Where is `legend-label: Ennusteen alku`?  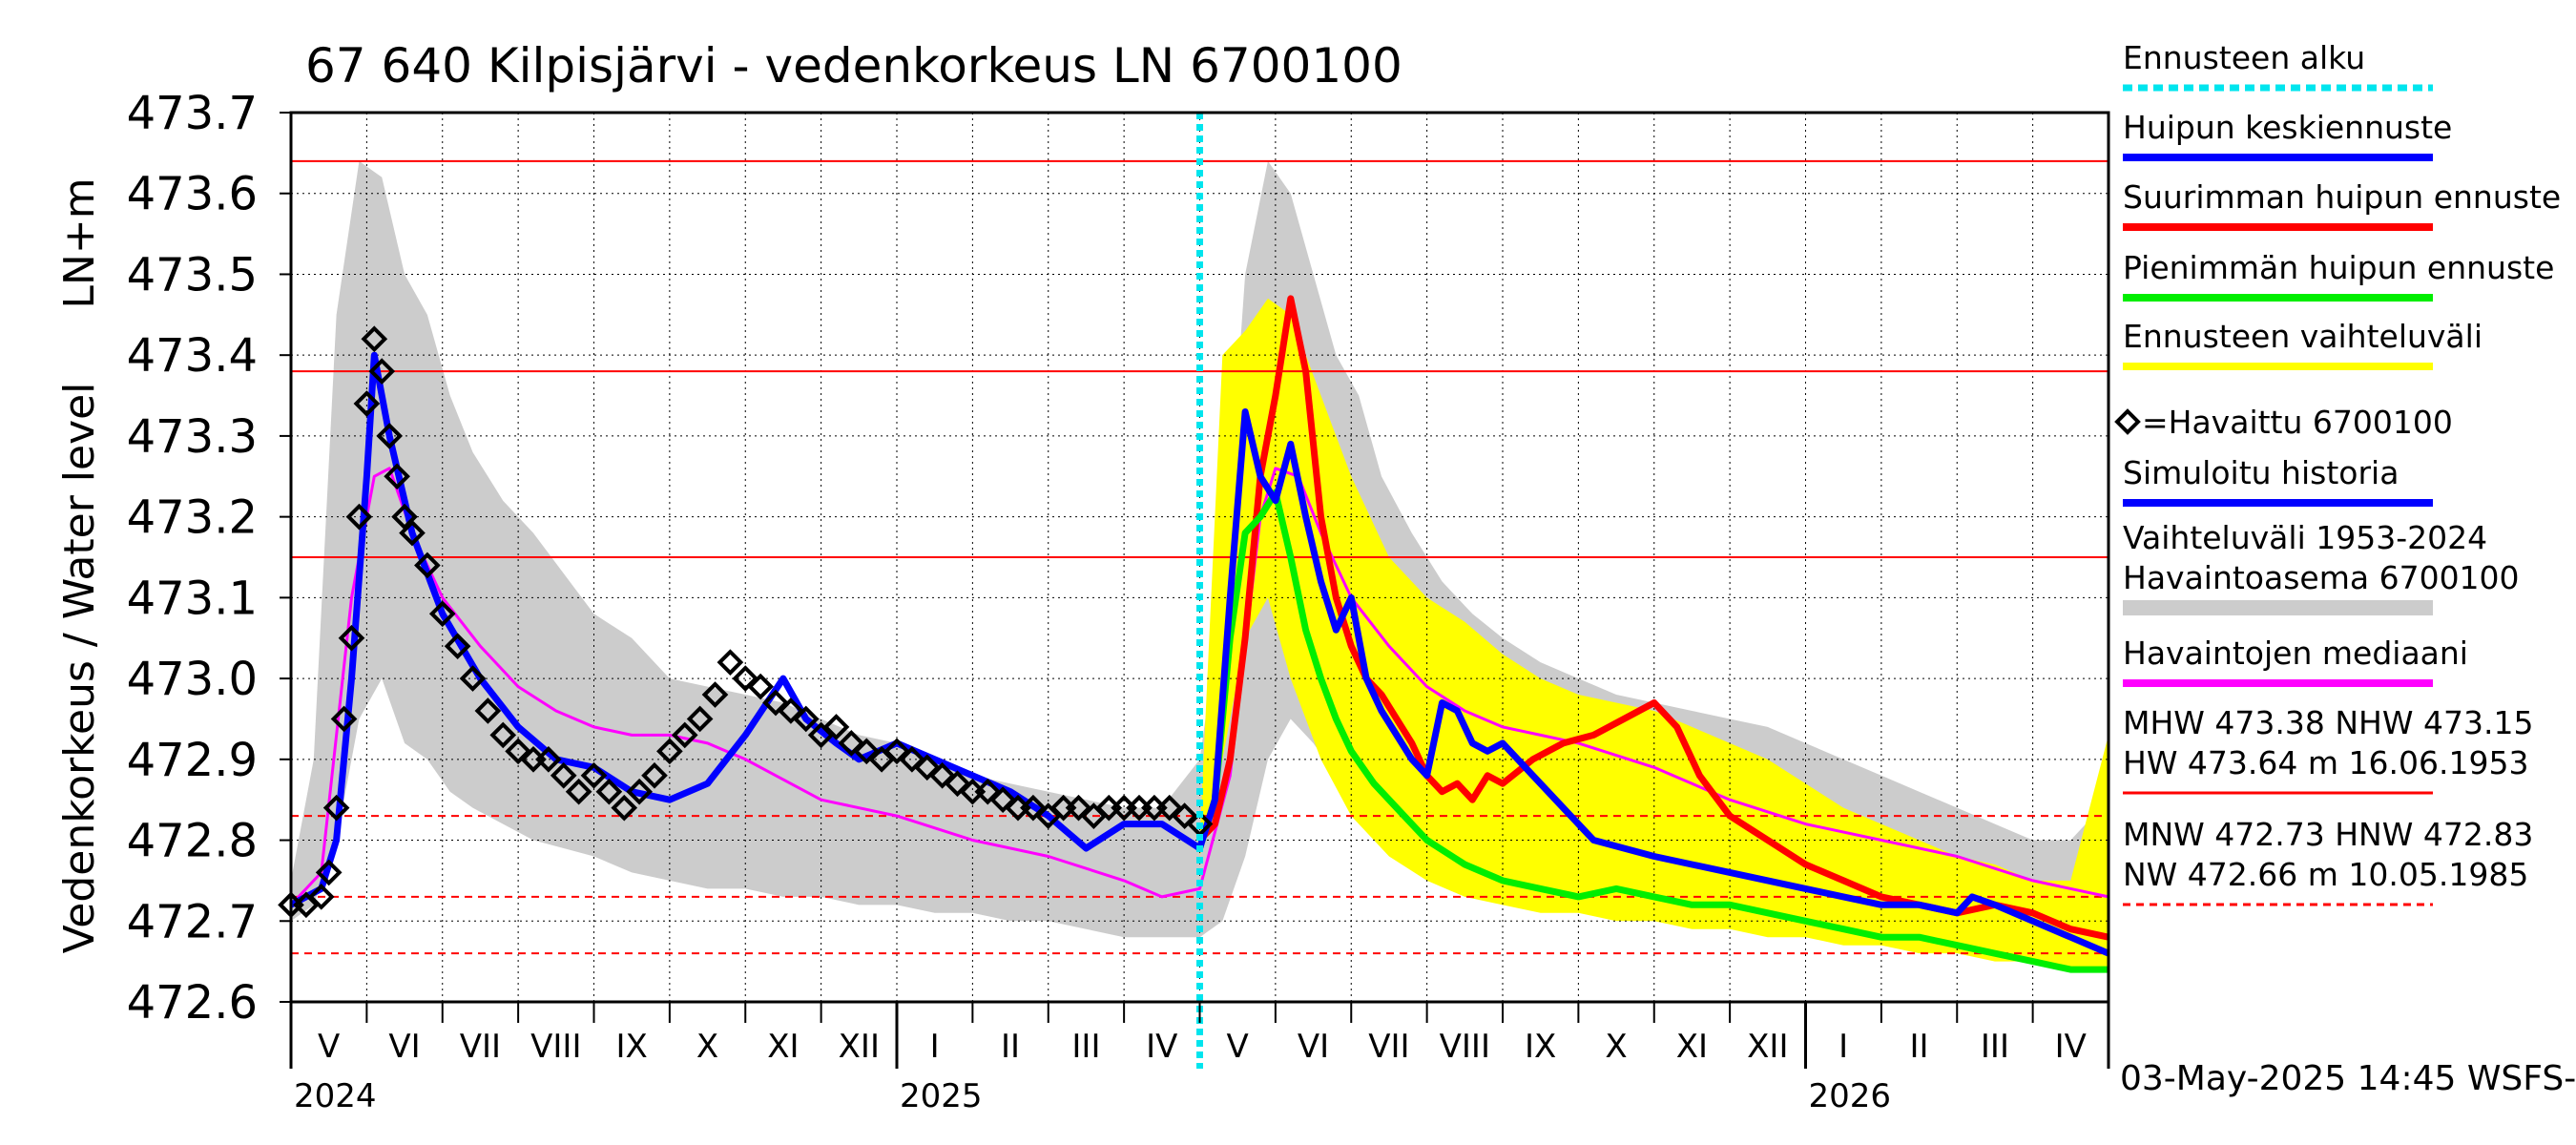 legend-label: Ennusteen alku is located at coordinates (2244, 58).